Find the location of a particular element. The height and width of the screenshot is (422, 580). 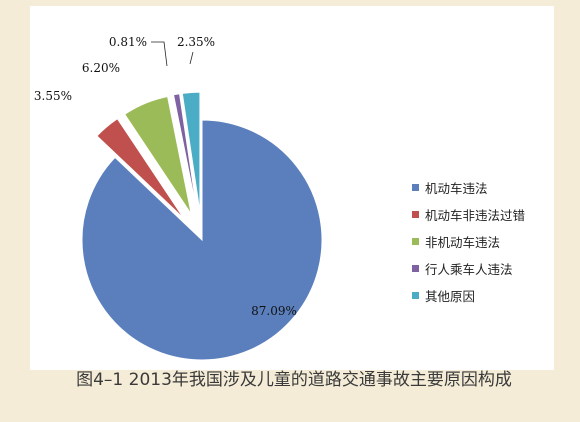

figure-caption: 图4–1 2013年我国涉及儿童的道路交通事故主要原因构成 is located at coordinates (294, 380).